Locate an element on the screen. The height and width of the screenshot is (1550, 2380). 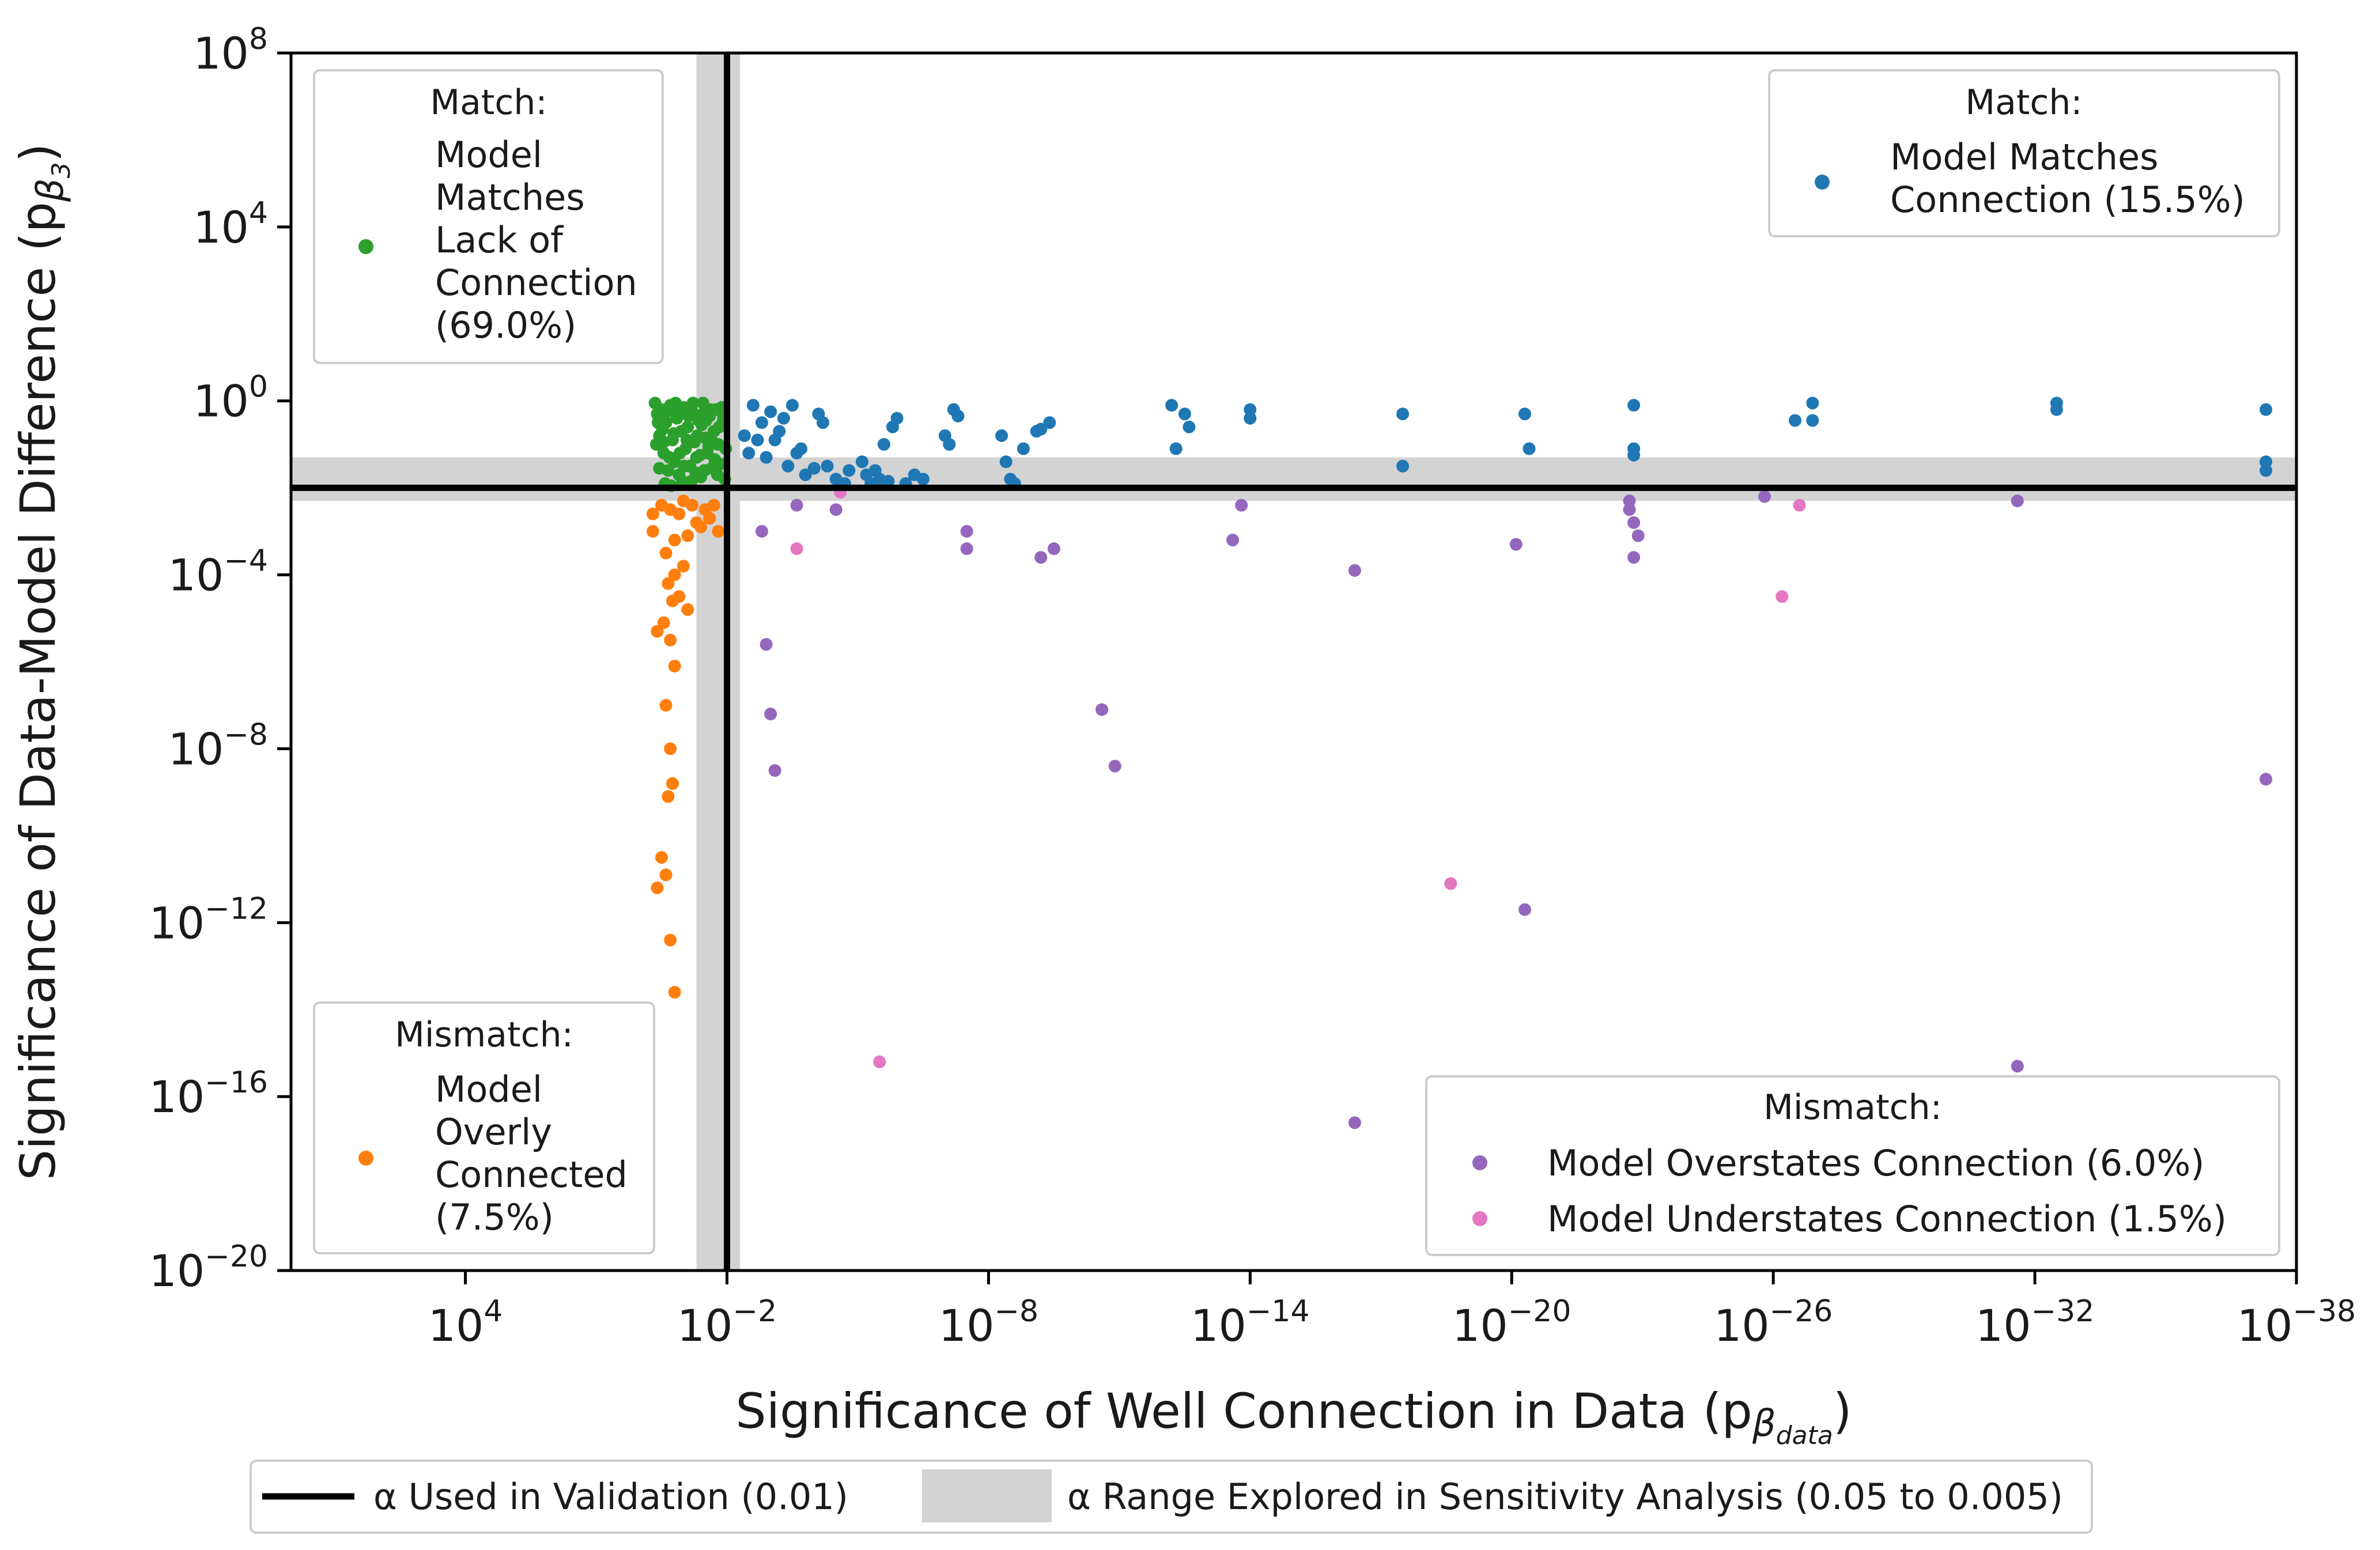
alpha-band-vertical is located at coordinates (718, 662).